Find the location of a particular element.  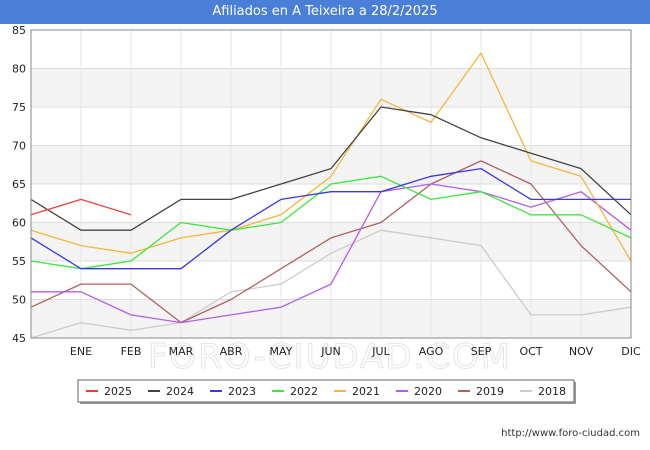

watermark: FORO-CIUDAD.COM is located at coordinates (330, 357).